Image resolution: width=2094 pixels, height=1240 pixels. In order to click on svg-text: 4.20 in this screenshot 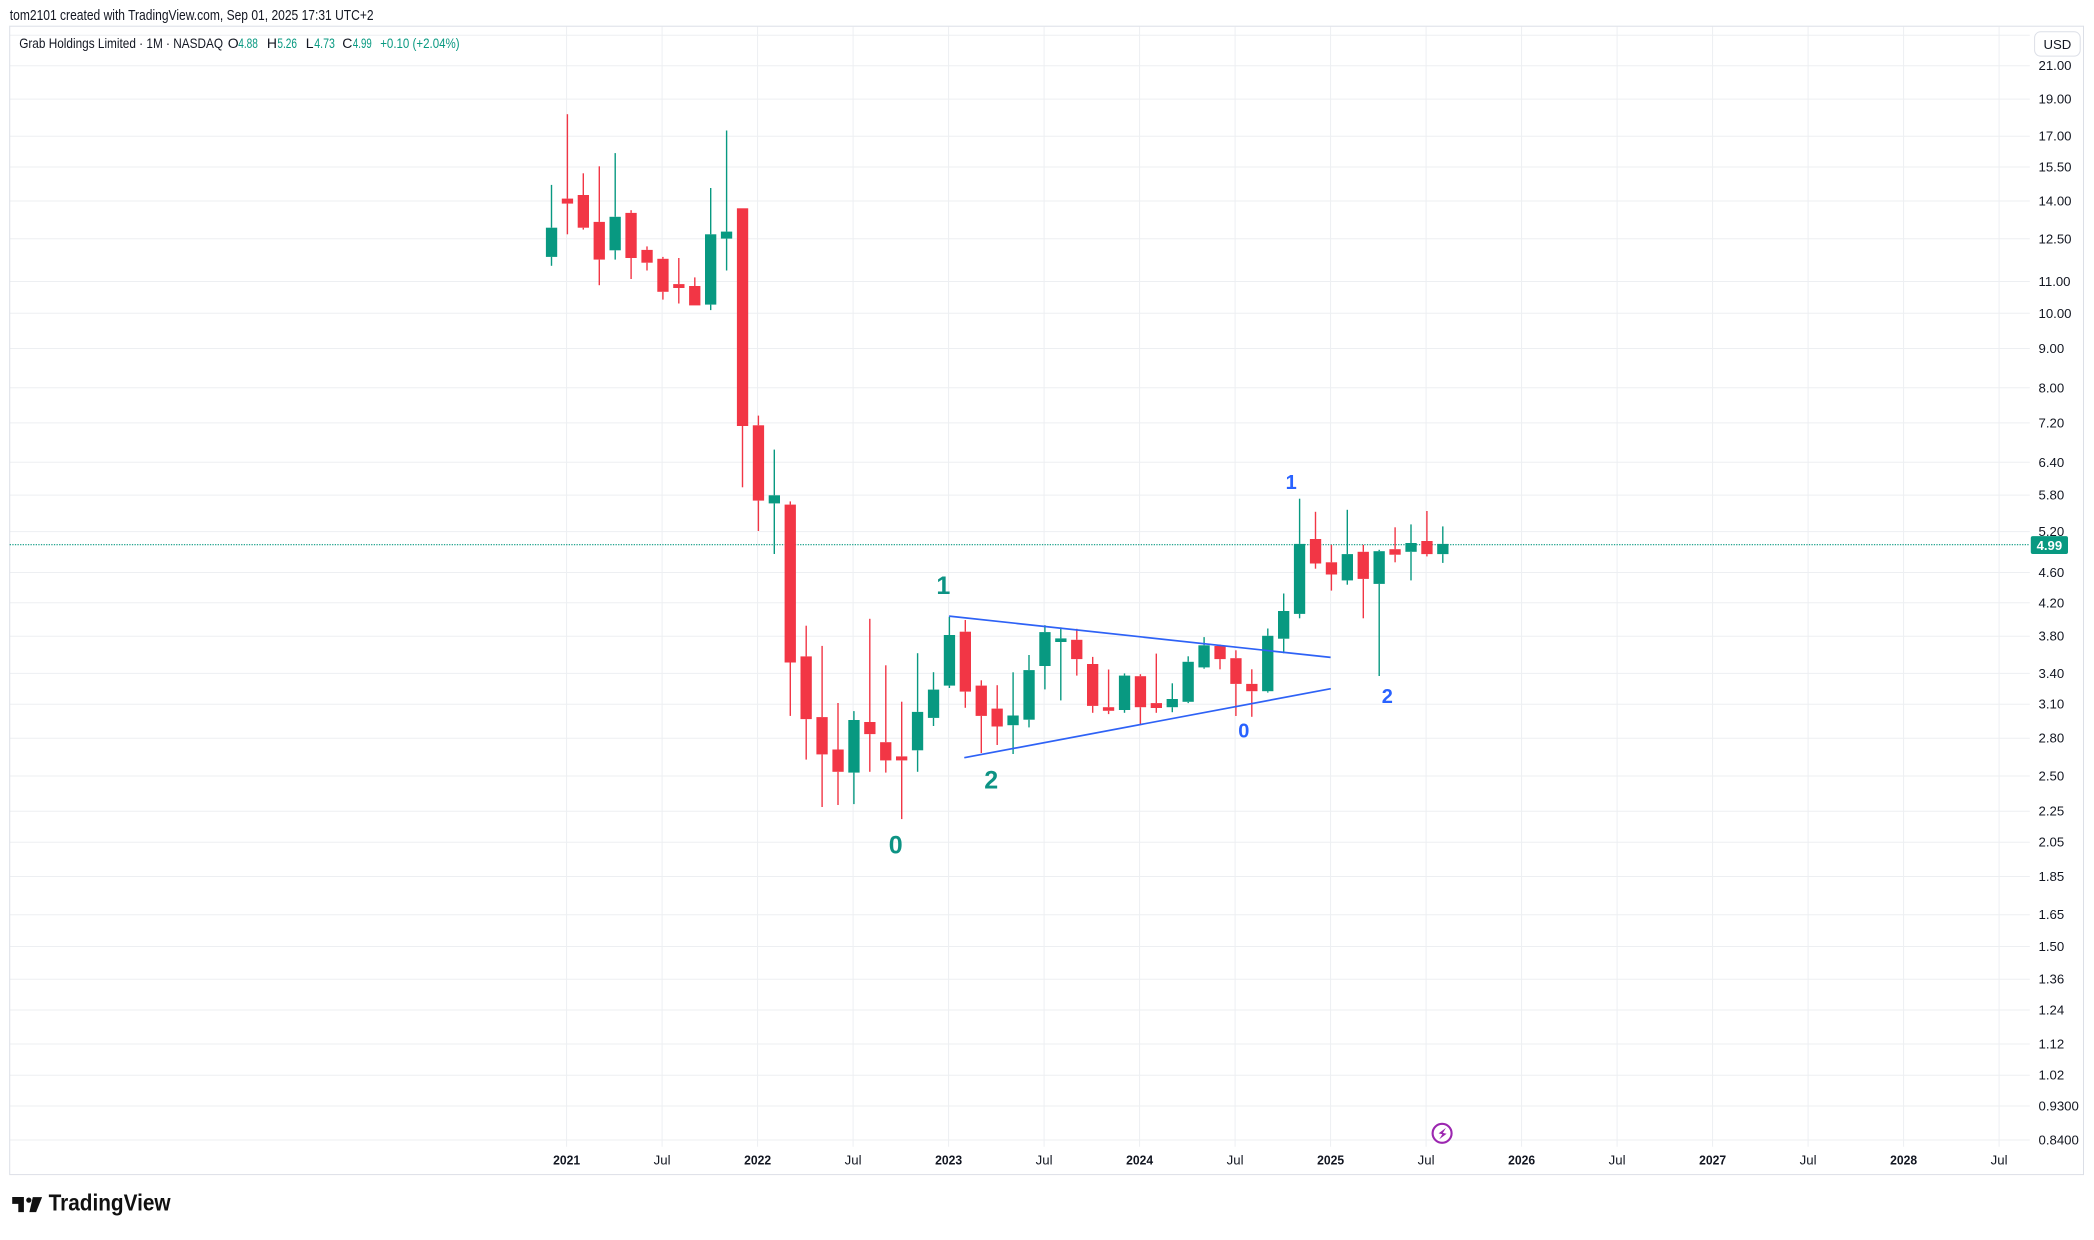, I will do `click(2052, 602)`.